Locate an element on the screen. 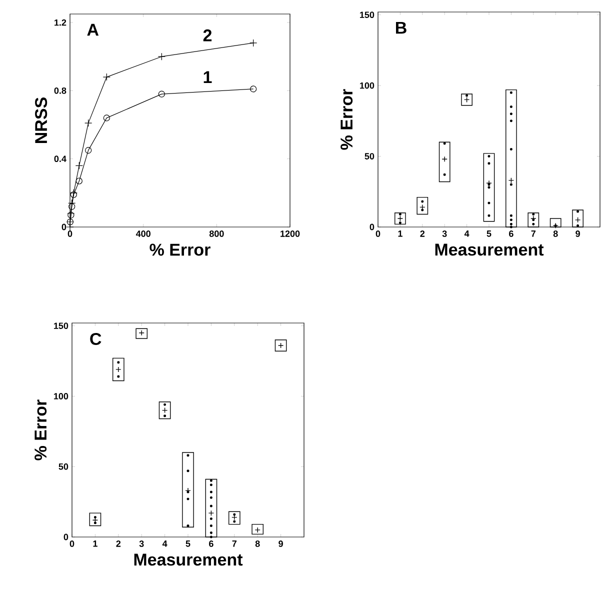 This screenshot has height=600, width=608. chart-title: B is located at coordinates (401, 28).